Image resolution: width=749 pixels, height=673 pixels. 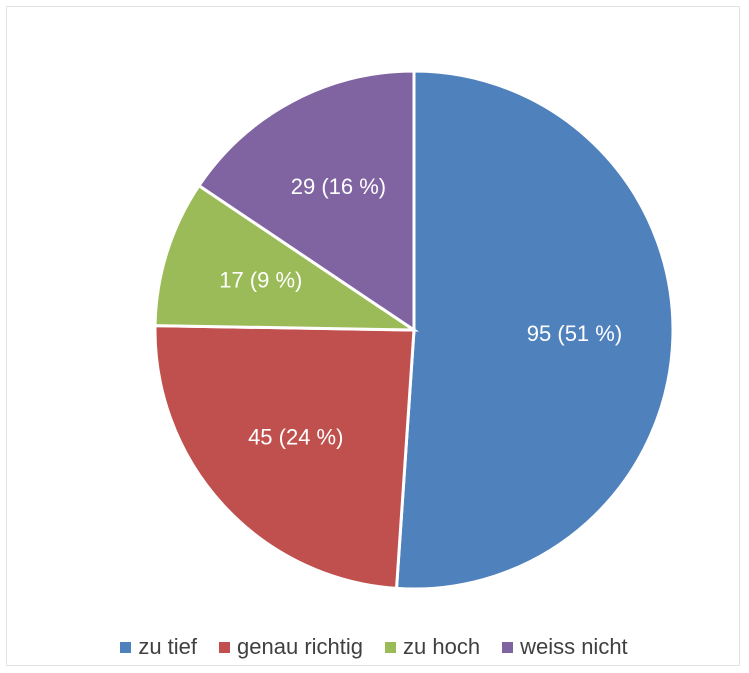 I want to click on legend-item-weiss-nicht: weiss nicht, so click(x=565, y=647).